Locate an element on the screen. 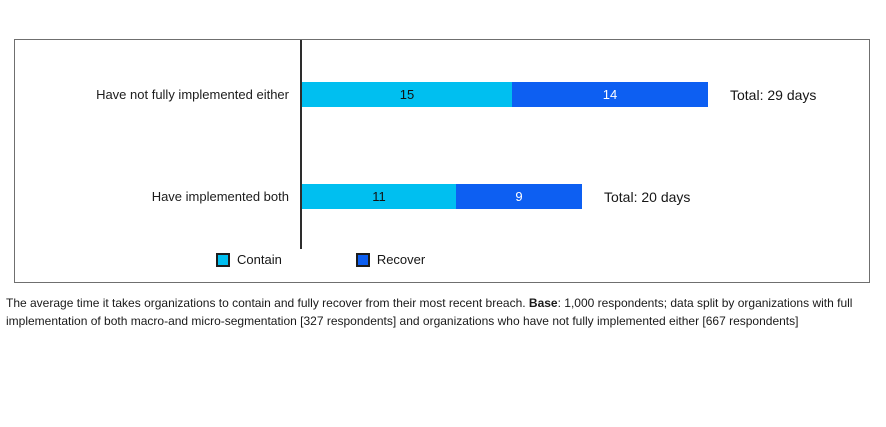  legend-swatch-contain is located at coordinates (223, 259).